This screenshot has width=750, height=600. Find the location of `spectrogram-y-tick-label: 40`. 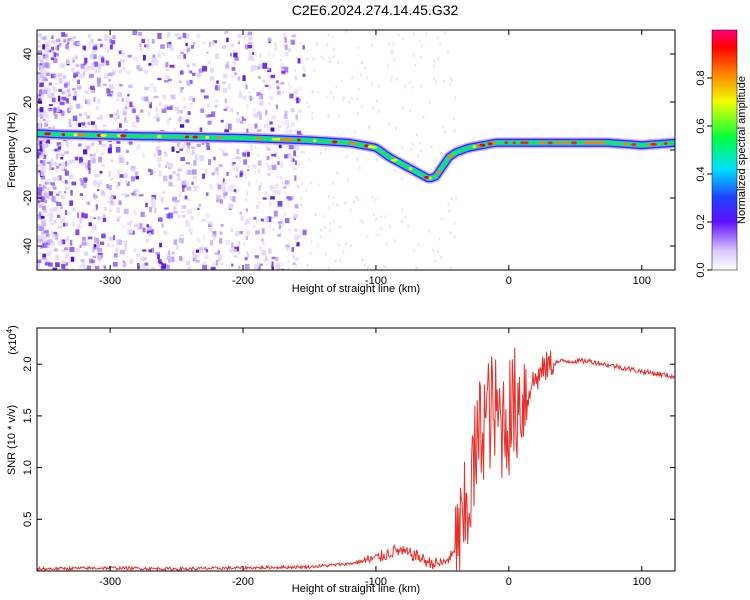

spectrogram-y-tick-label: 40 is located at coordinates (28, 54).